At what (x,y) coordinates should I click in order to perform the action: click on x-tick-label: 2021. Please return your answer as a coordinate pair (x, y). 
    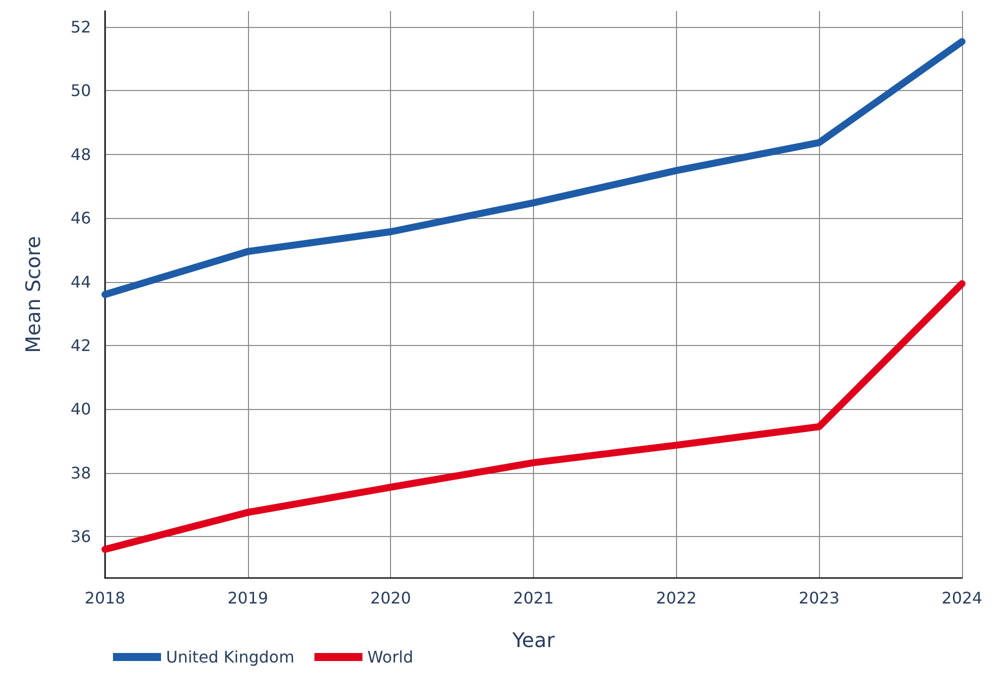
    Looking at the image, I should click on (533, 598).